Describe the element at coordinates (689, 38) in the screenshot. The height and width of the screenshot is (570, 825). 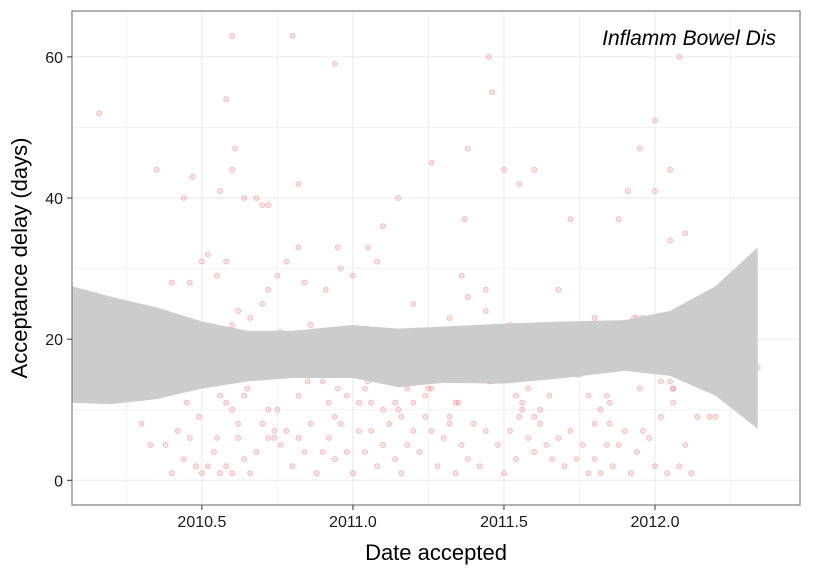
I see `panel-annotation: Inflamm Bowel Dis` at that location.